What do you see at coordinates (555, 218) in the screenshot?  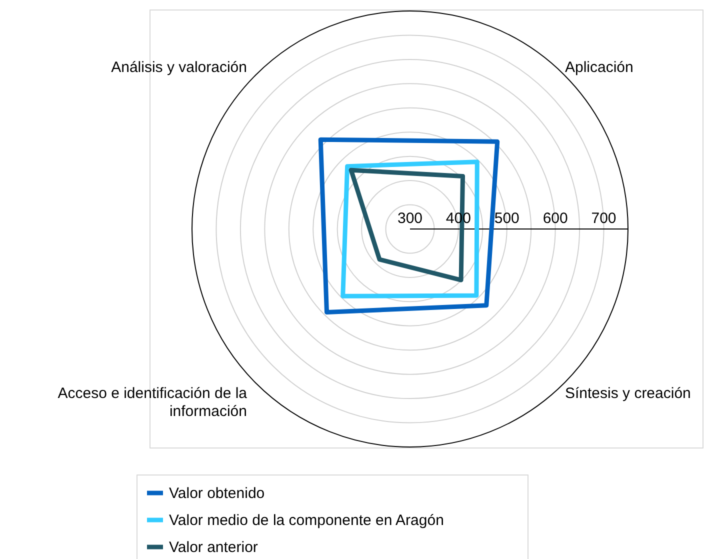 I see `y-tick-label: 600` at bounding box center [555, 218].